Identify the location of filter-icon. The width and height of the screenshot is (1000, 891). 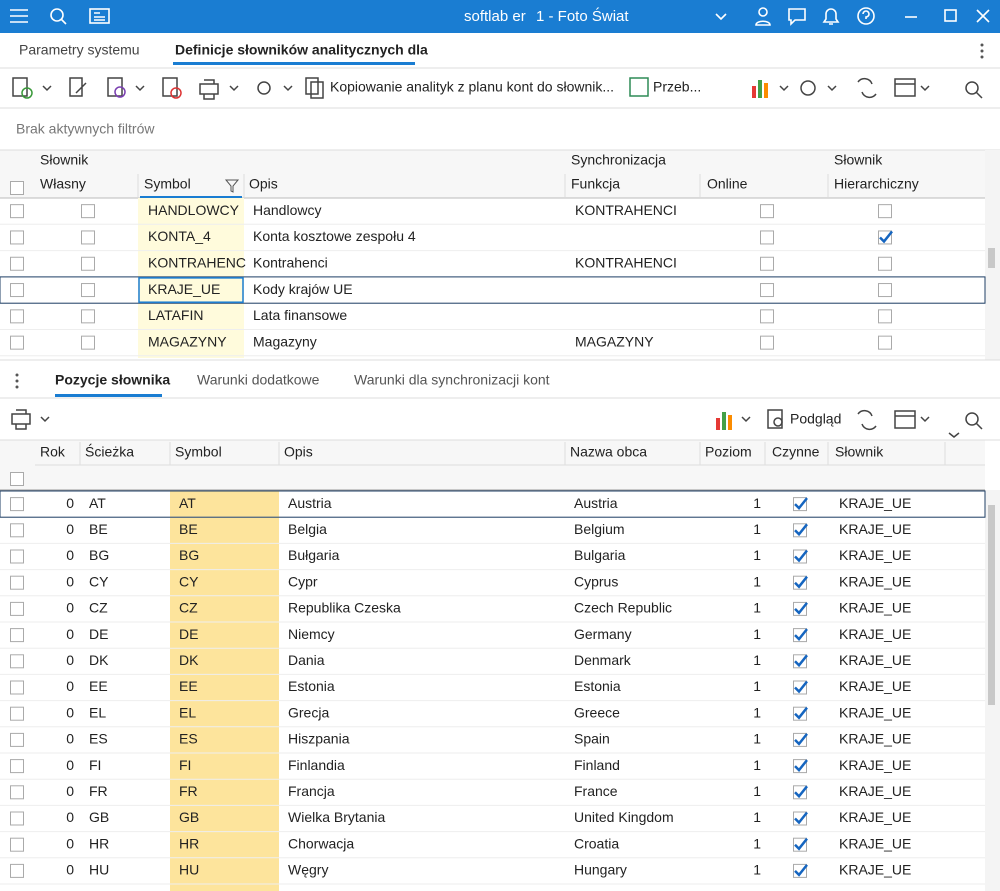
(232, 186).